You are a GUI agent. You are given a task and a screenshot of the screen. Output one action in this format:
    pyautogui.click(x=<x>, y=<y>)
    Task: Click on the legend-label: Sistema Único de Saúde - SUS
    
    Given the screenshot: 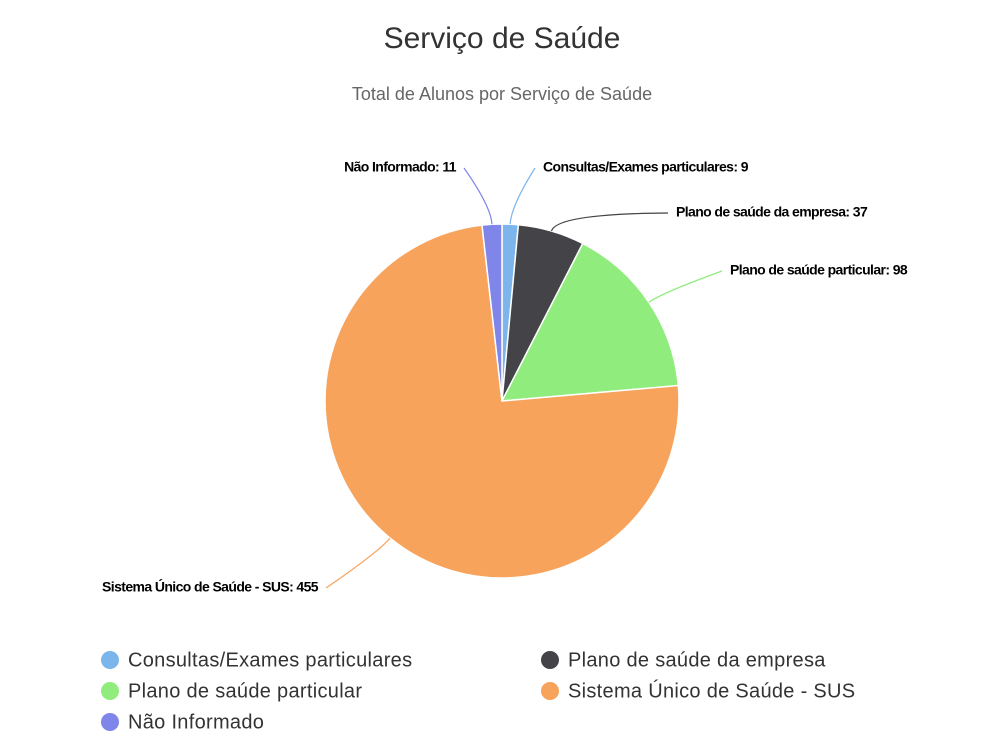 What is the action you would take?
    pyautogui.click(x=711, y=690)
    